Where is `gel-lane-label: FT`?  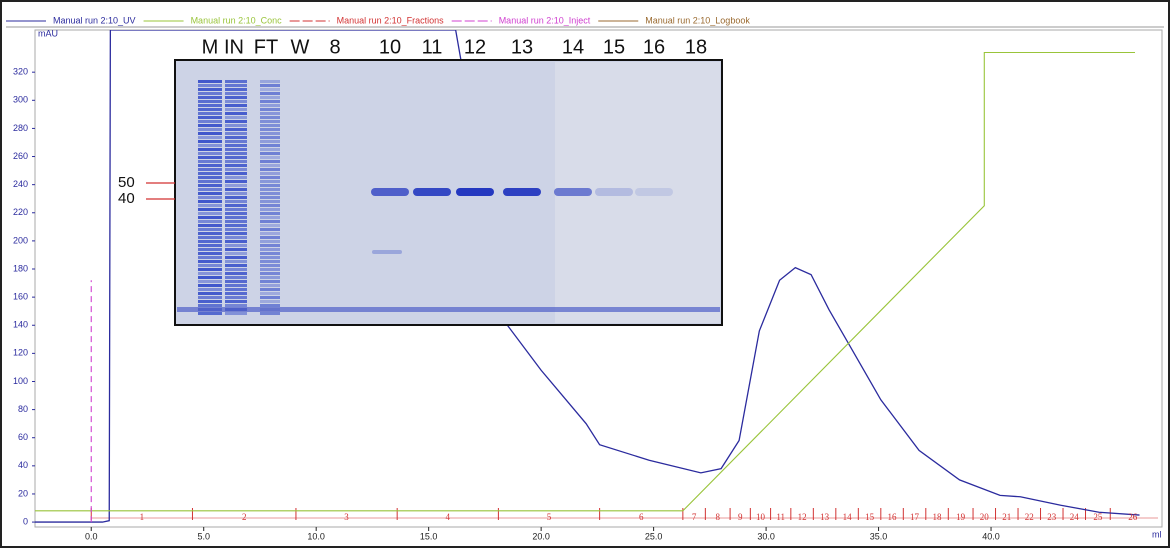
gel-lane-label: FT is located at coordinates (266, 47).